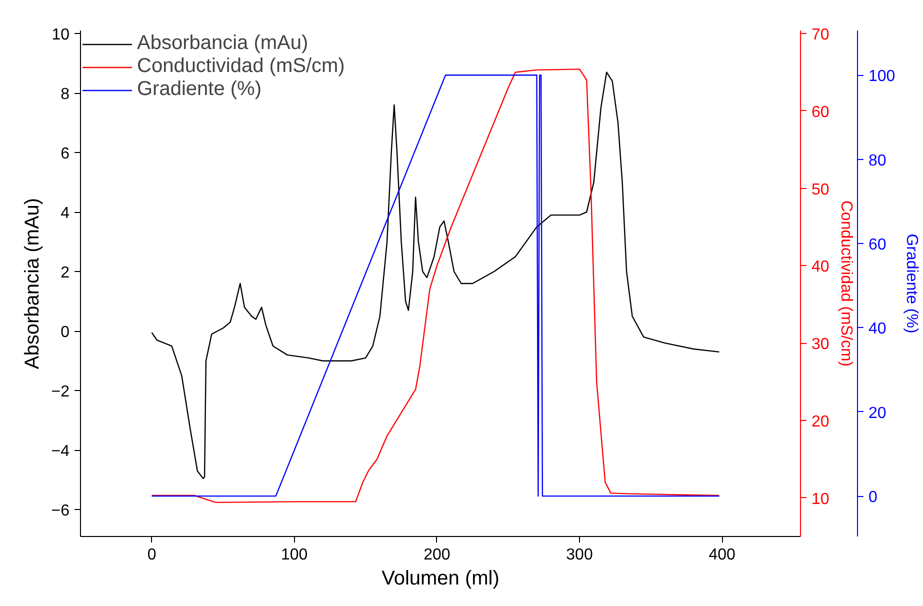  Describe the element at coordinates (241, 66) in the screenshot. I see `legend-label: Conductividad (mS/cm)` at that location.